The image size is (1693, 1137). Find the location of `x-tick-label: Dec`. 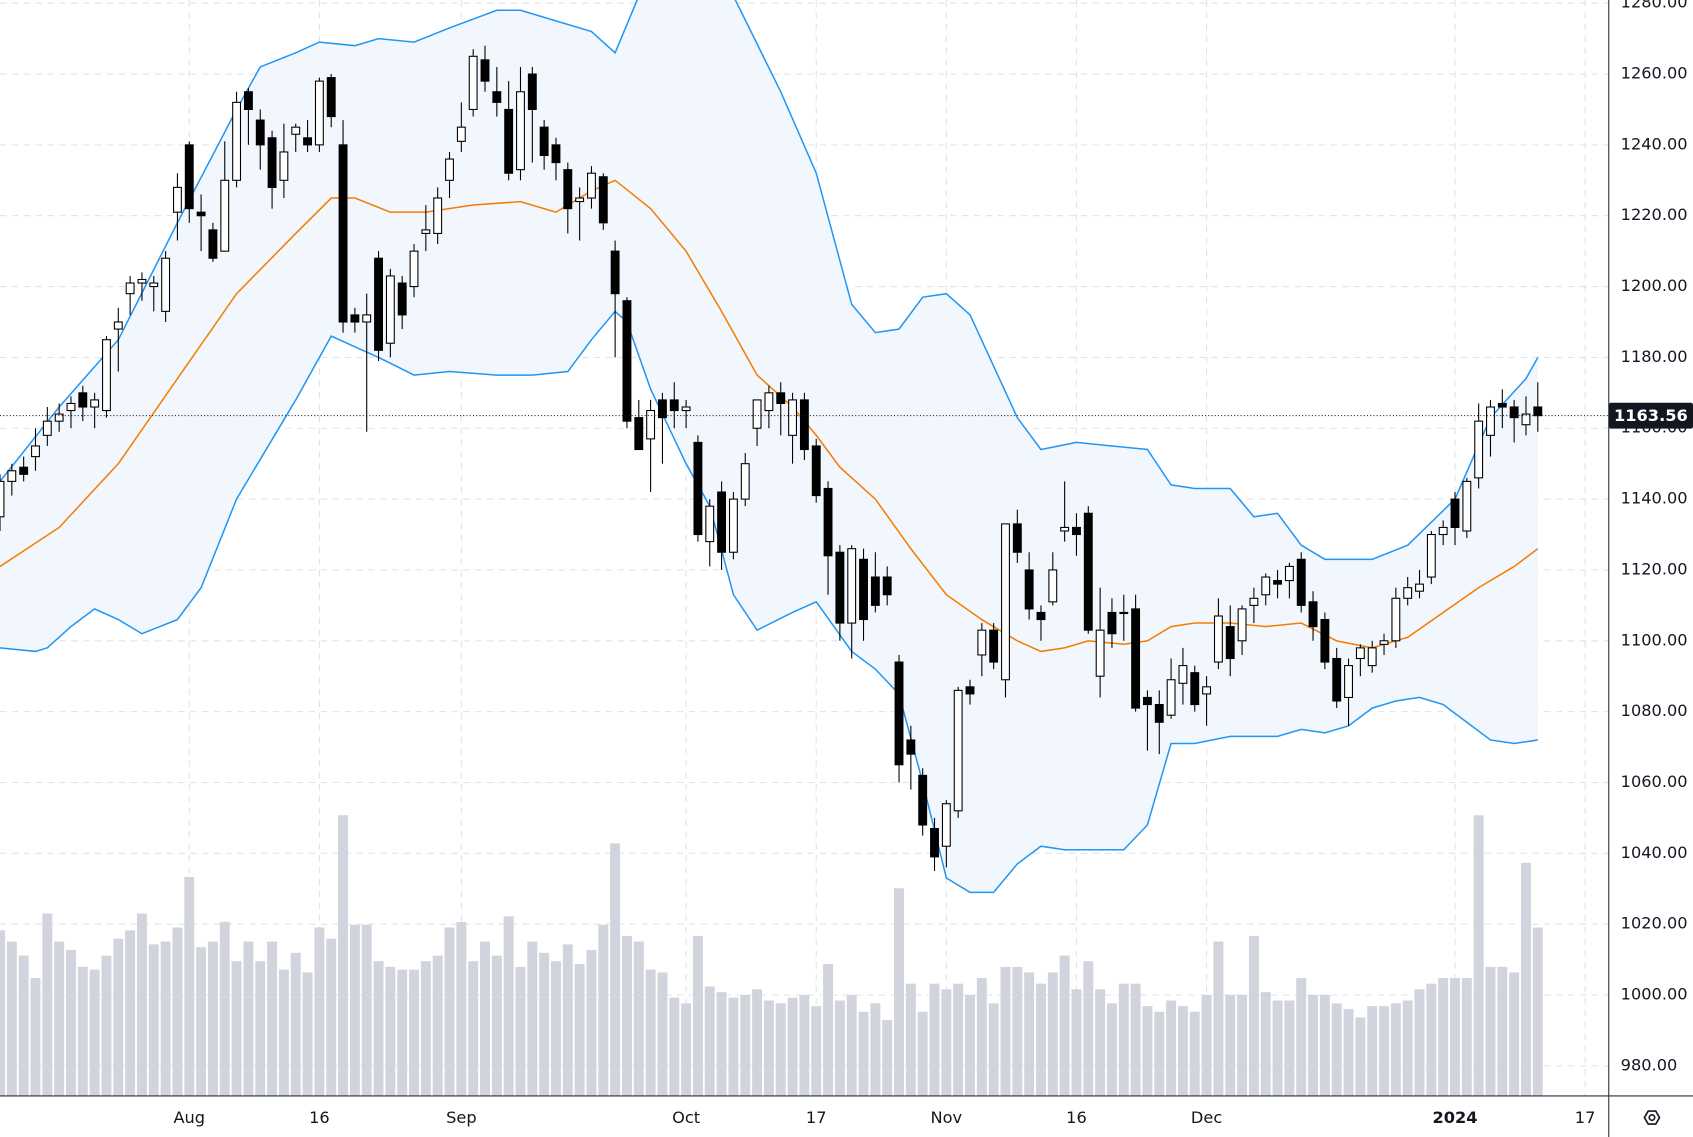

x-tick-label: Dec is located at coordinates (1206, 1117).